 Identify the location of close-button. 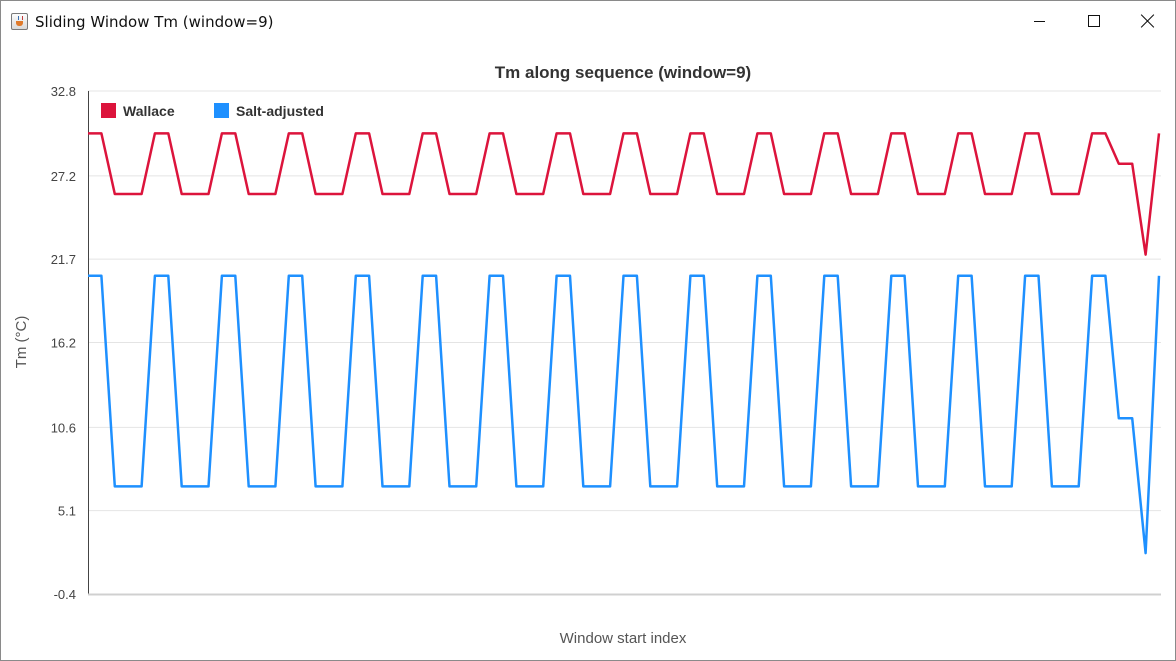
(1148, 22).